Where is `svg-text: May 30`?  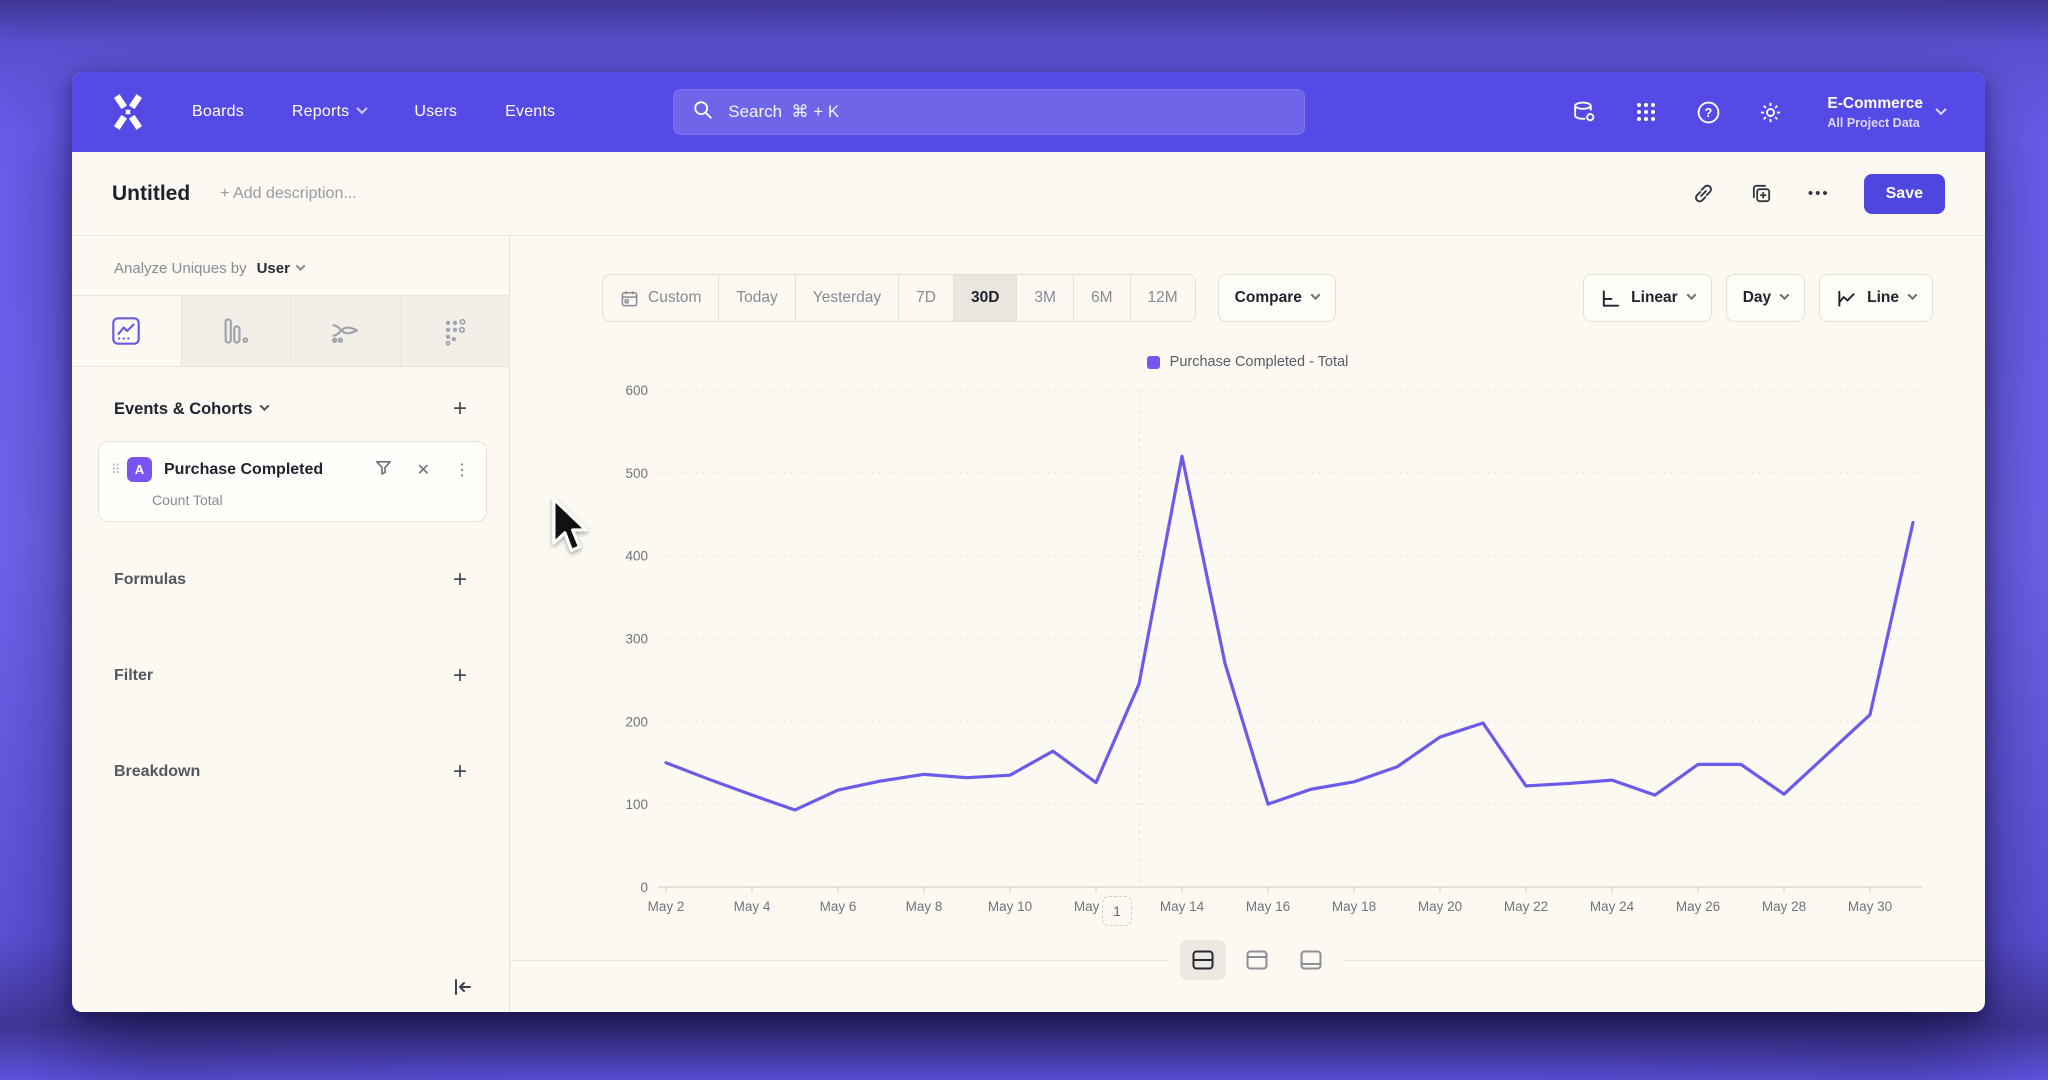
svg-text: May 30 is located at coordinates (1870, 906).